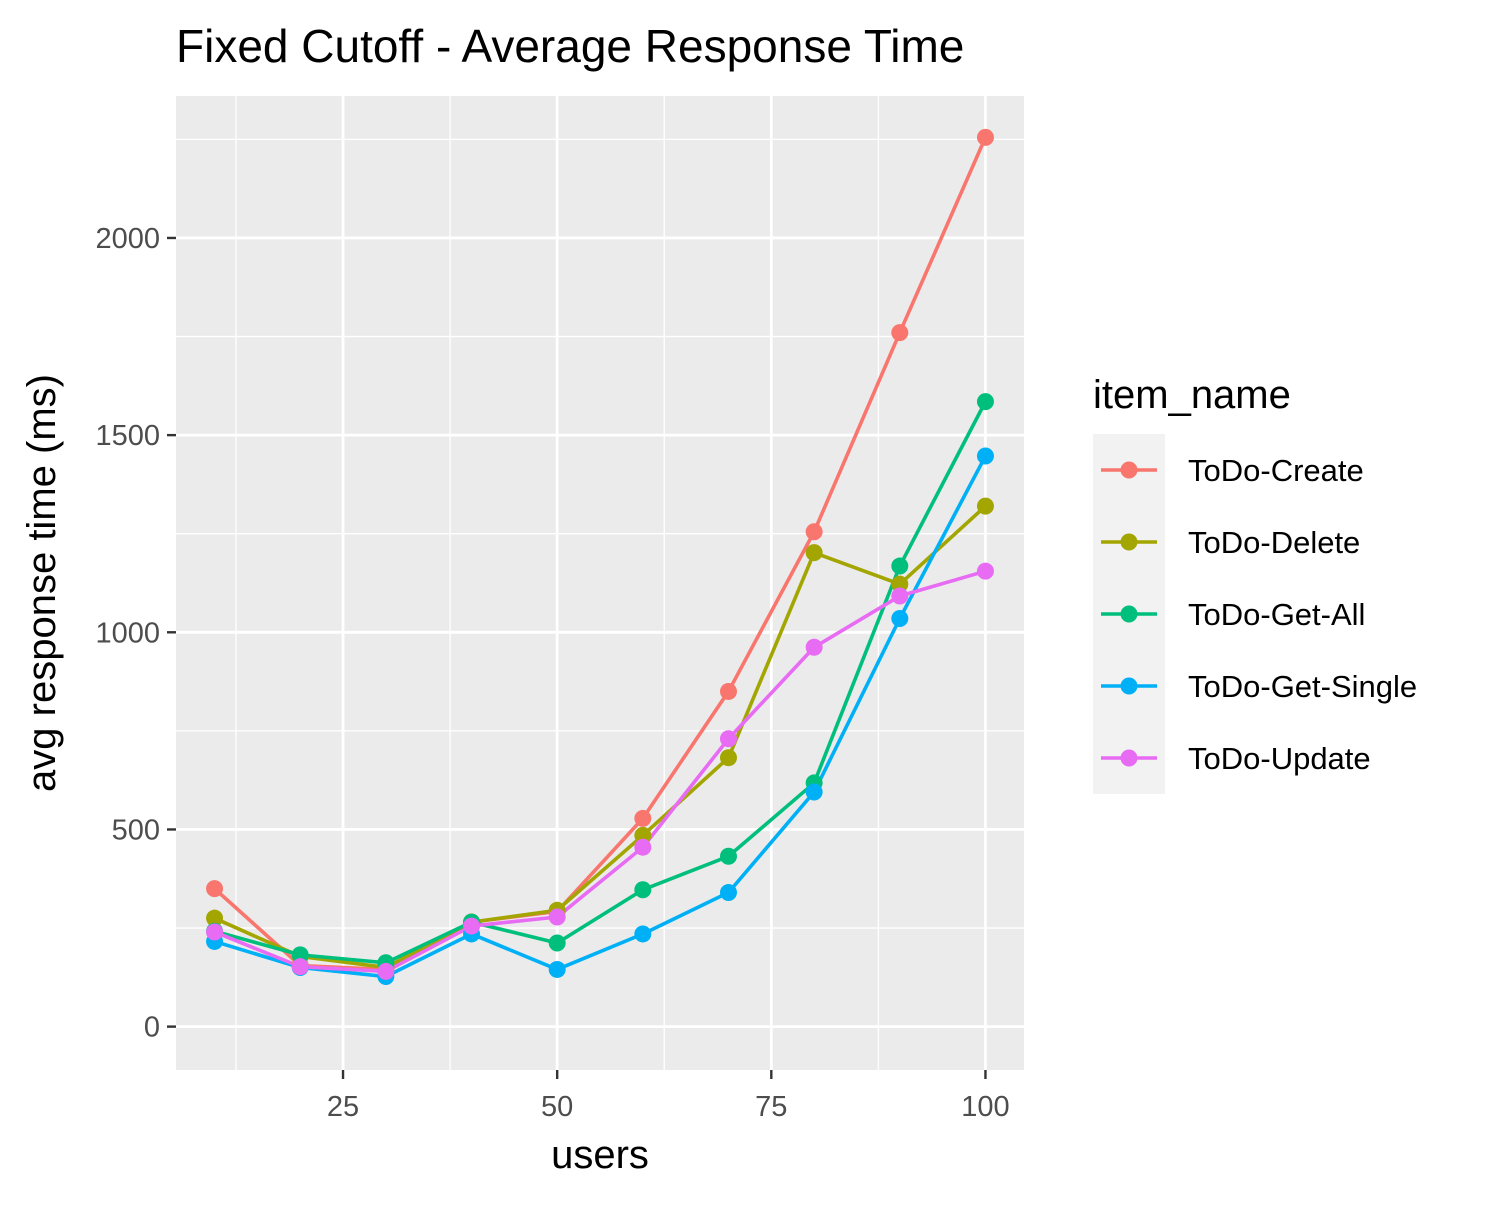  Describe the element at coordinates (127, 436) in the screenshot. I see `y-tick-label: 1500` at that location.